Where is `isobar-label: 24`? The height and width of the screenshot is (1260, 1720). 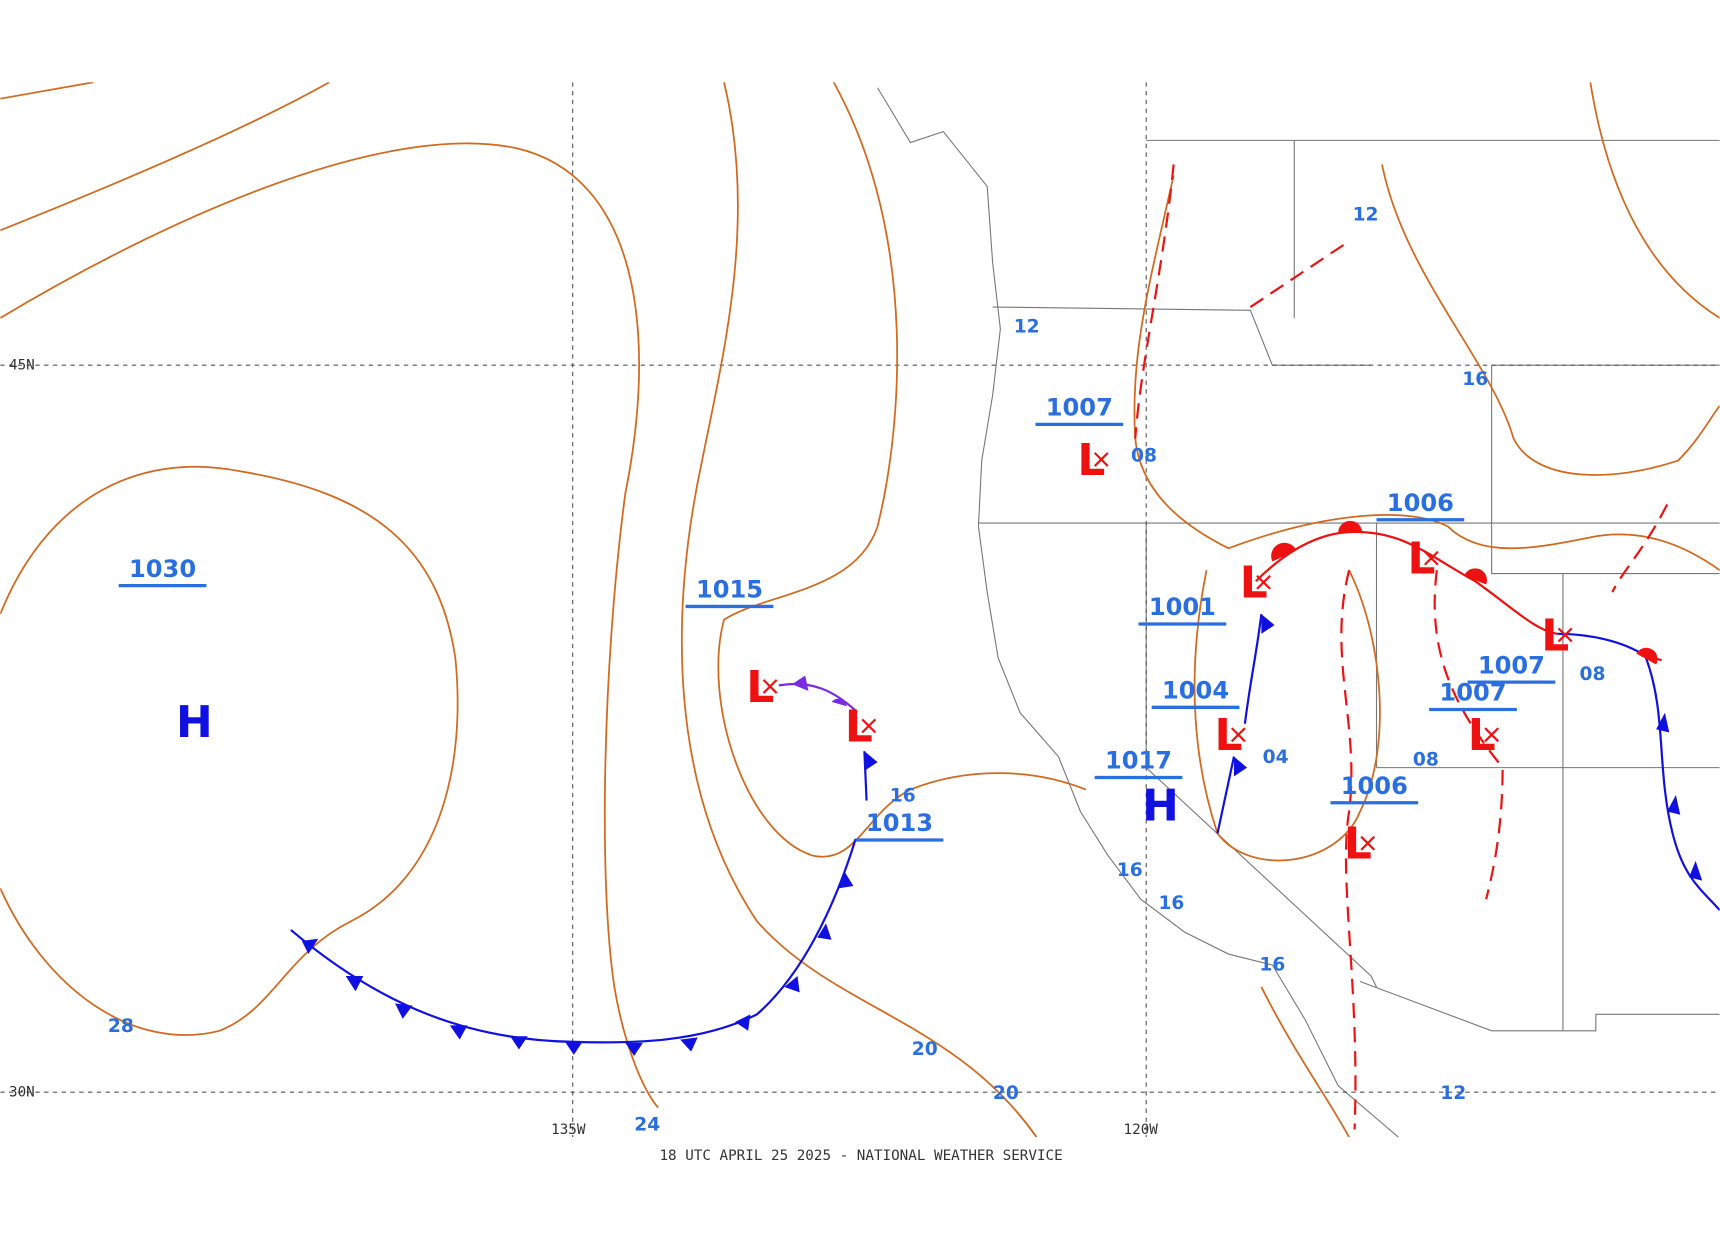 isobar-label: 24 is located at coordinates (647, 1125).